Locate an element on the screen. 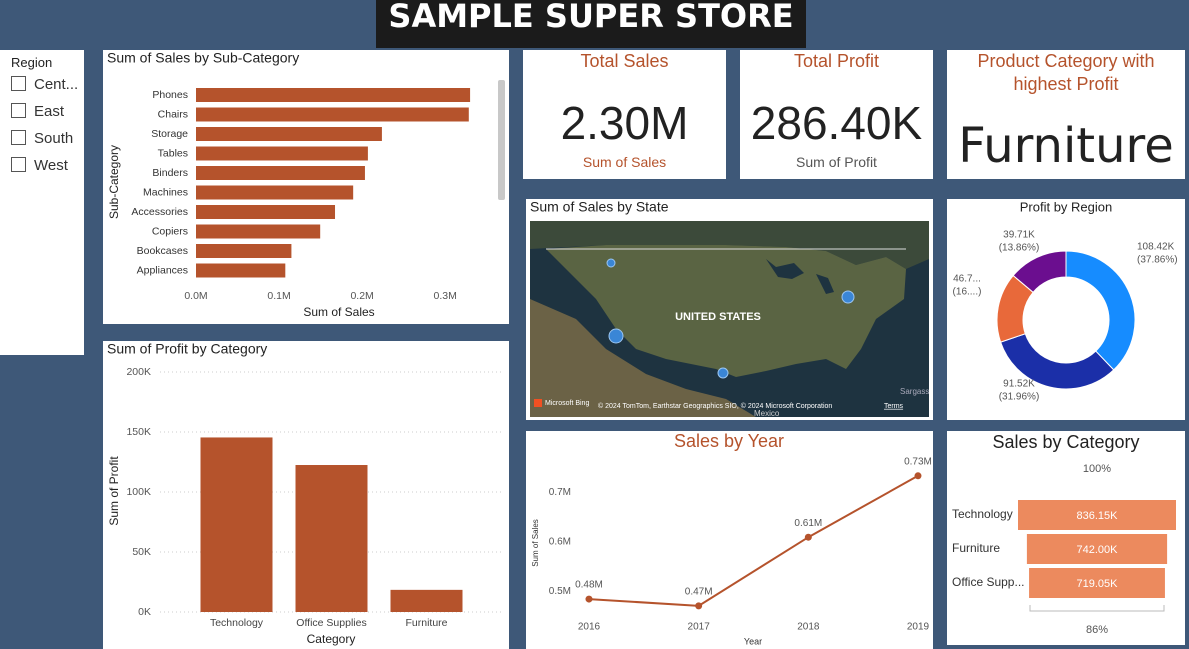 The width and height of the screenshot is (1189, 649). slicer-label: West is located at coordinates (51, 165).